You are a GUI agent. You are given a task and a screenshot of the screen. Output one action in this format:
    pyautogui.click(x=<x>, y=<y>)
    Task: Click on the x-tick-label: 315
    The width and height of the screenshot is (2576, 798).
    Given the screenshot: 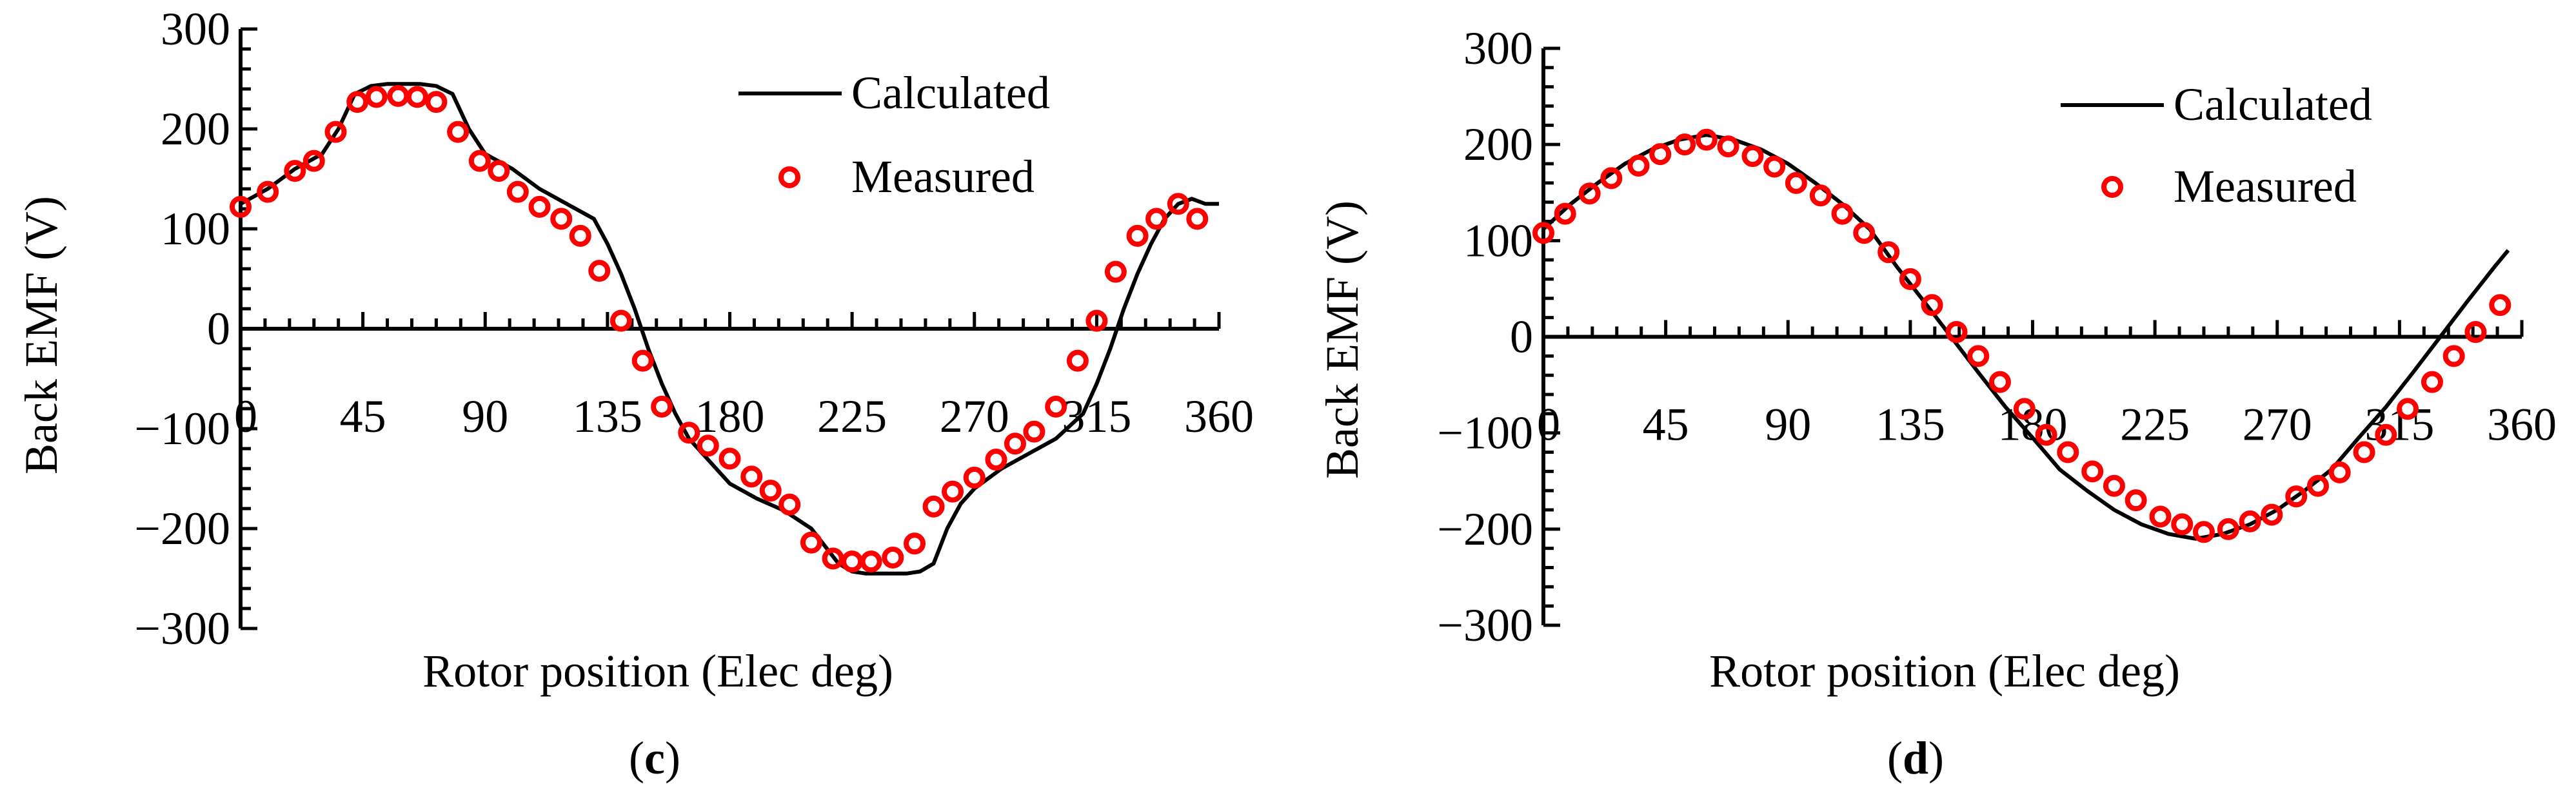 What is the action you would take?
    pyautogui.click(x=1096, y=416)
    